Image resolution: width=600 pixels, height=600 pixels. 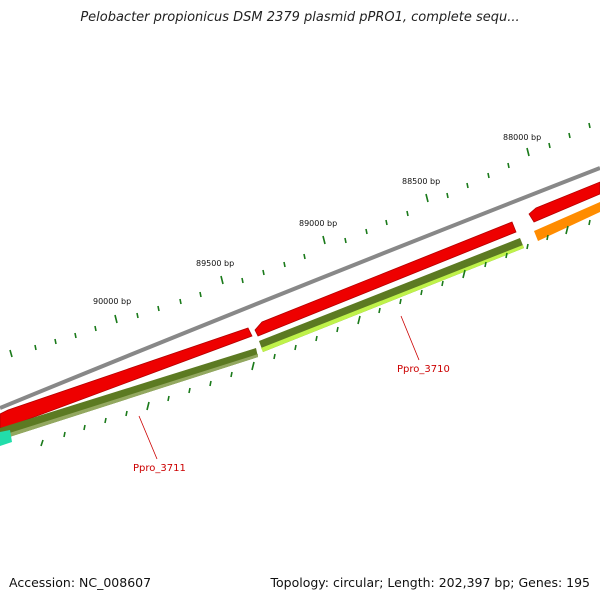 I want to click on ppro-3711-leader, so click(x=148, y=437).